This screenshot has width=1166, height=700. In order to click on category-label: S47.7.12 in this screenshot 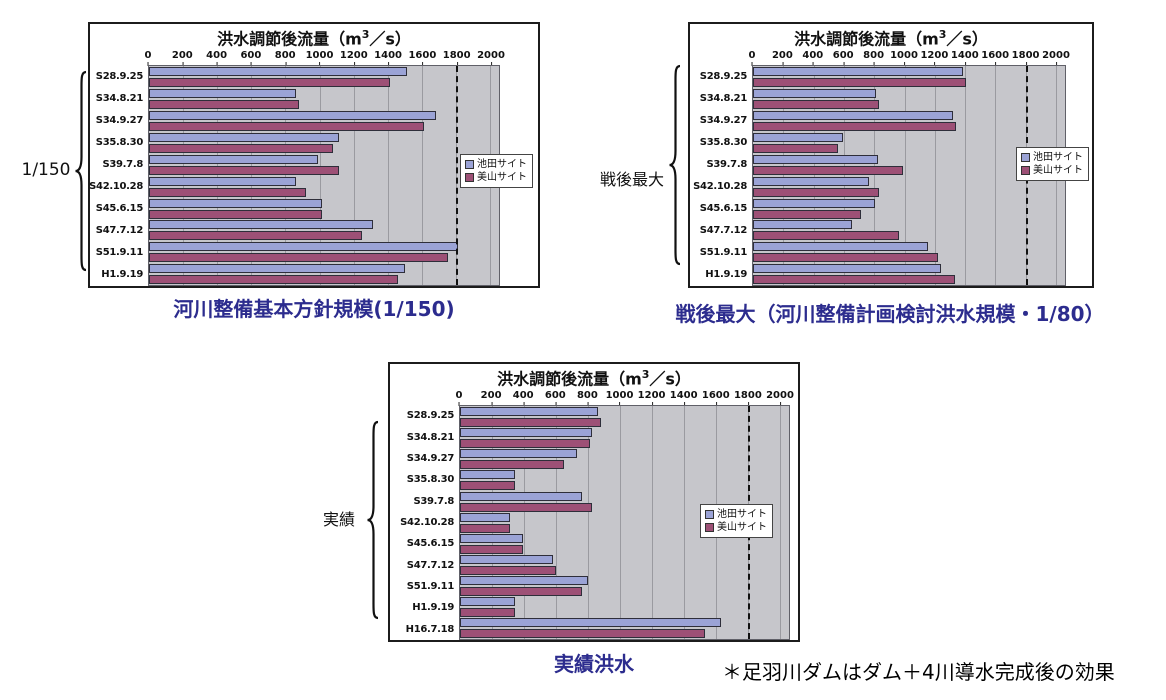, I will do `click(723, 231)`.